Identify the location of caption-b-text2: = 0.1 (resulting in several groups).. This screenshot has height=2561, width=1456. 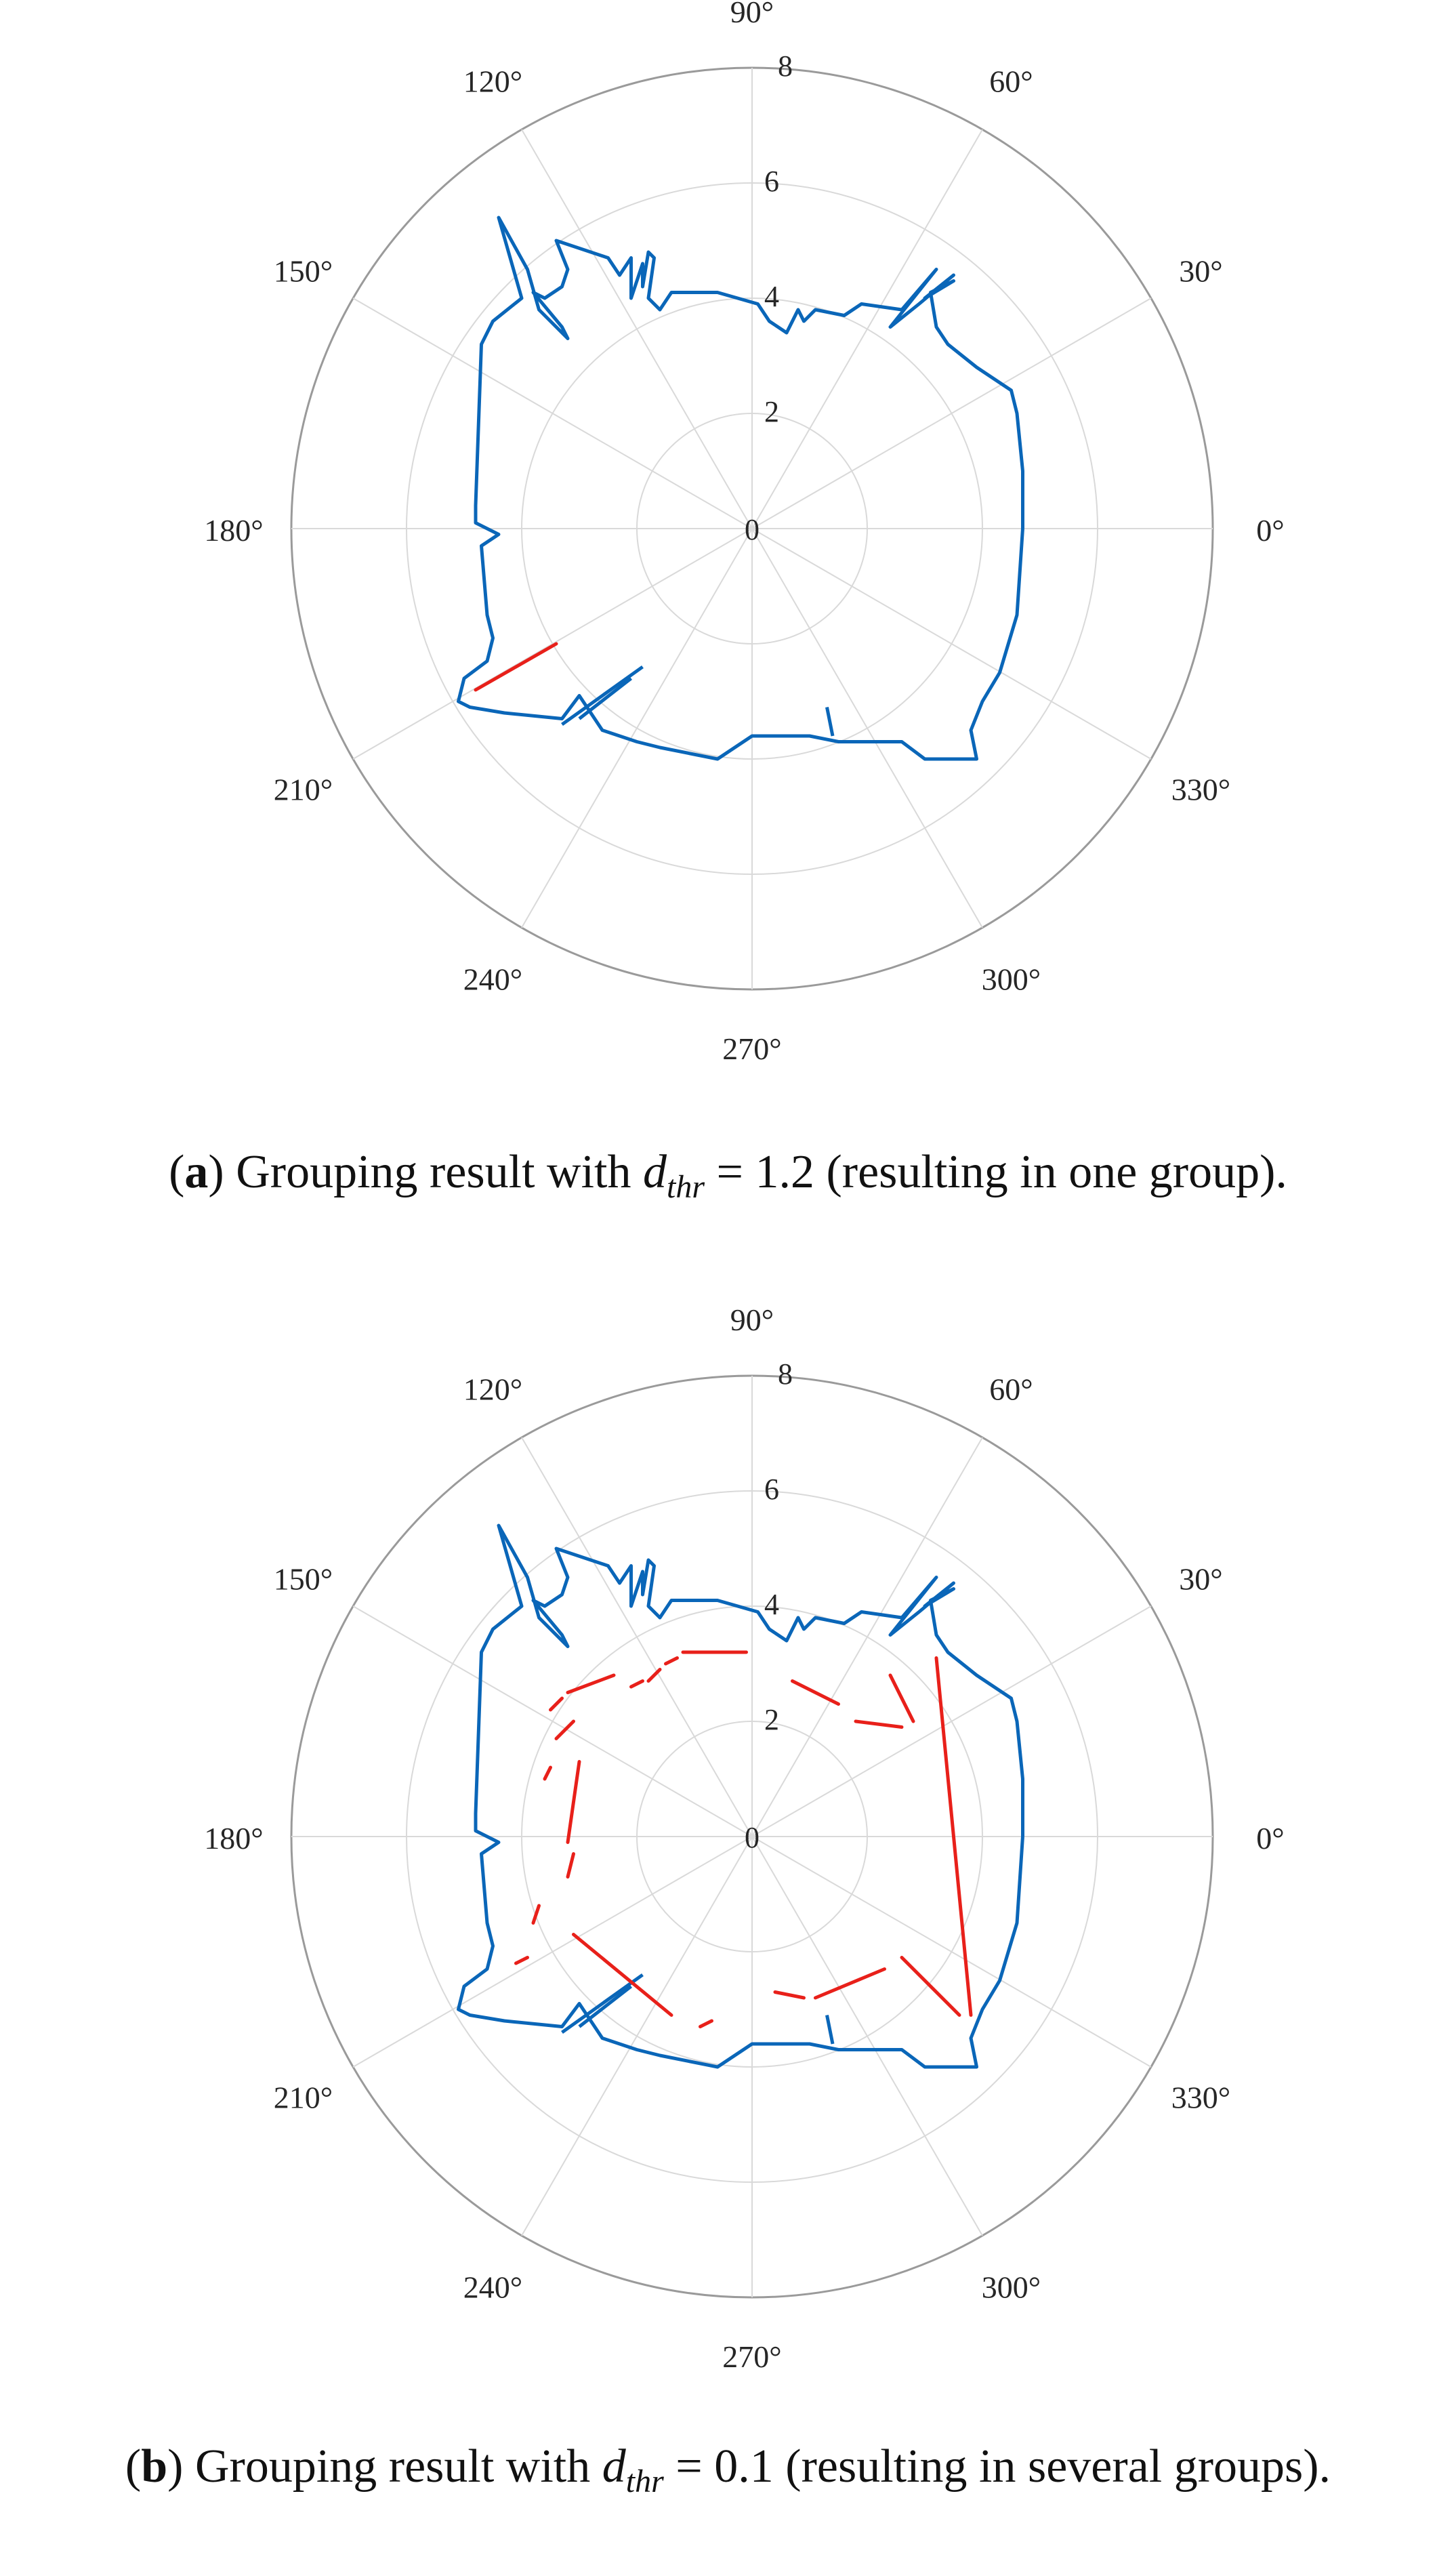
(997, 2466).